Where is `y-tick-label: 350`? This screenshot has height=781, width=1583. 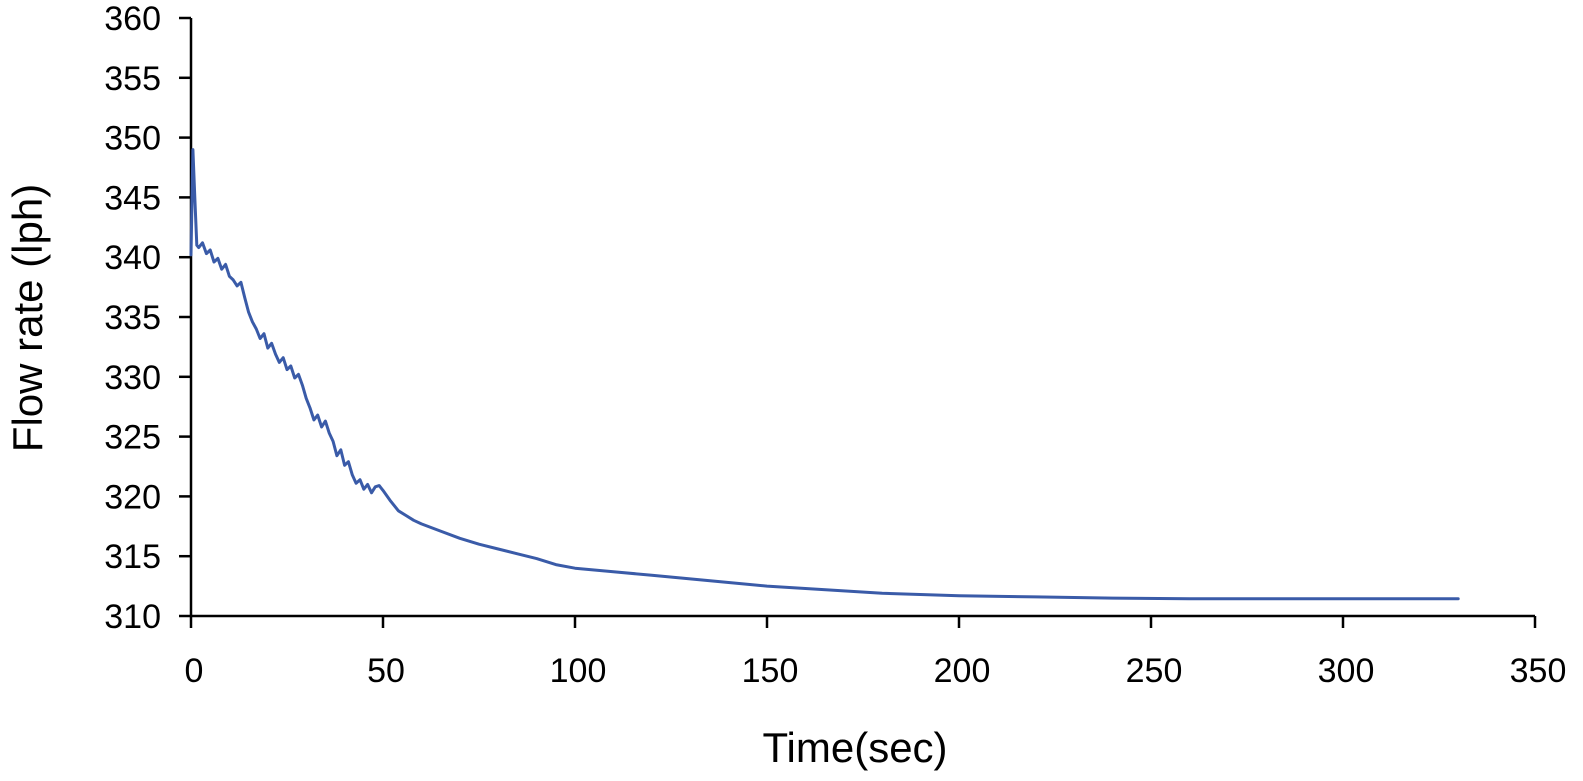
y-tick-label: 350 is located at coordinates (132, 139).